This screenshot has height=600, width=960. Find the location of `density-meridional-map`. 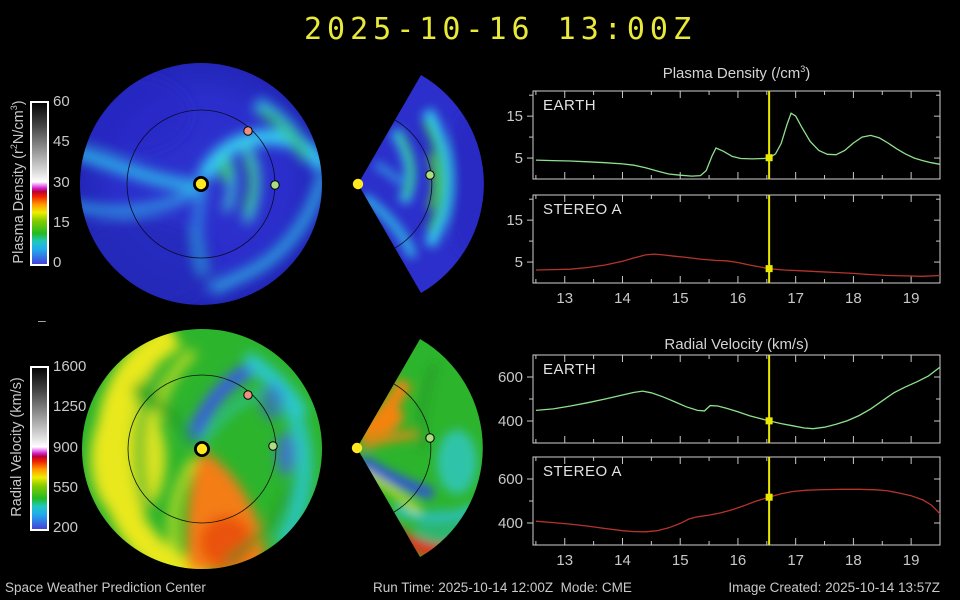

density-meridional-map is located at coordinates (418, 184).